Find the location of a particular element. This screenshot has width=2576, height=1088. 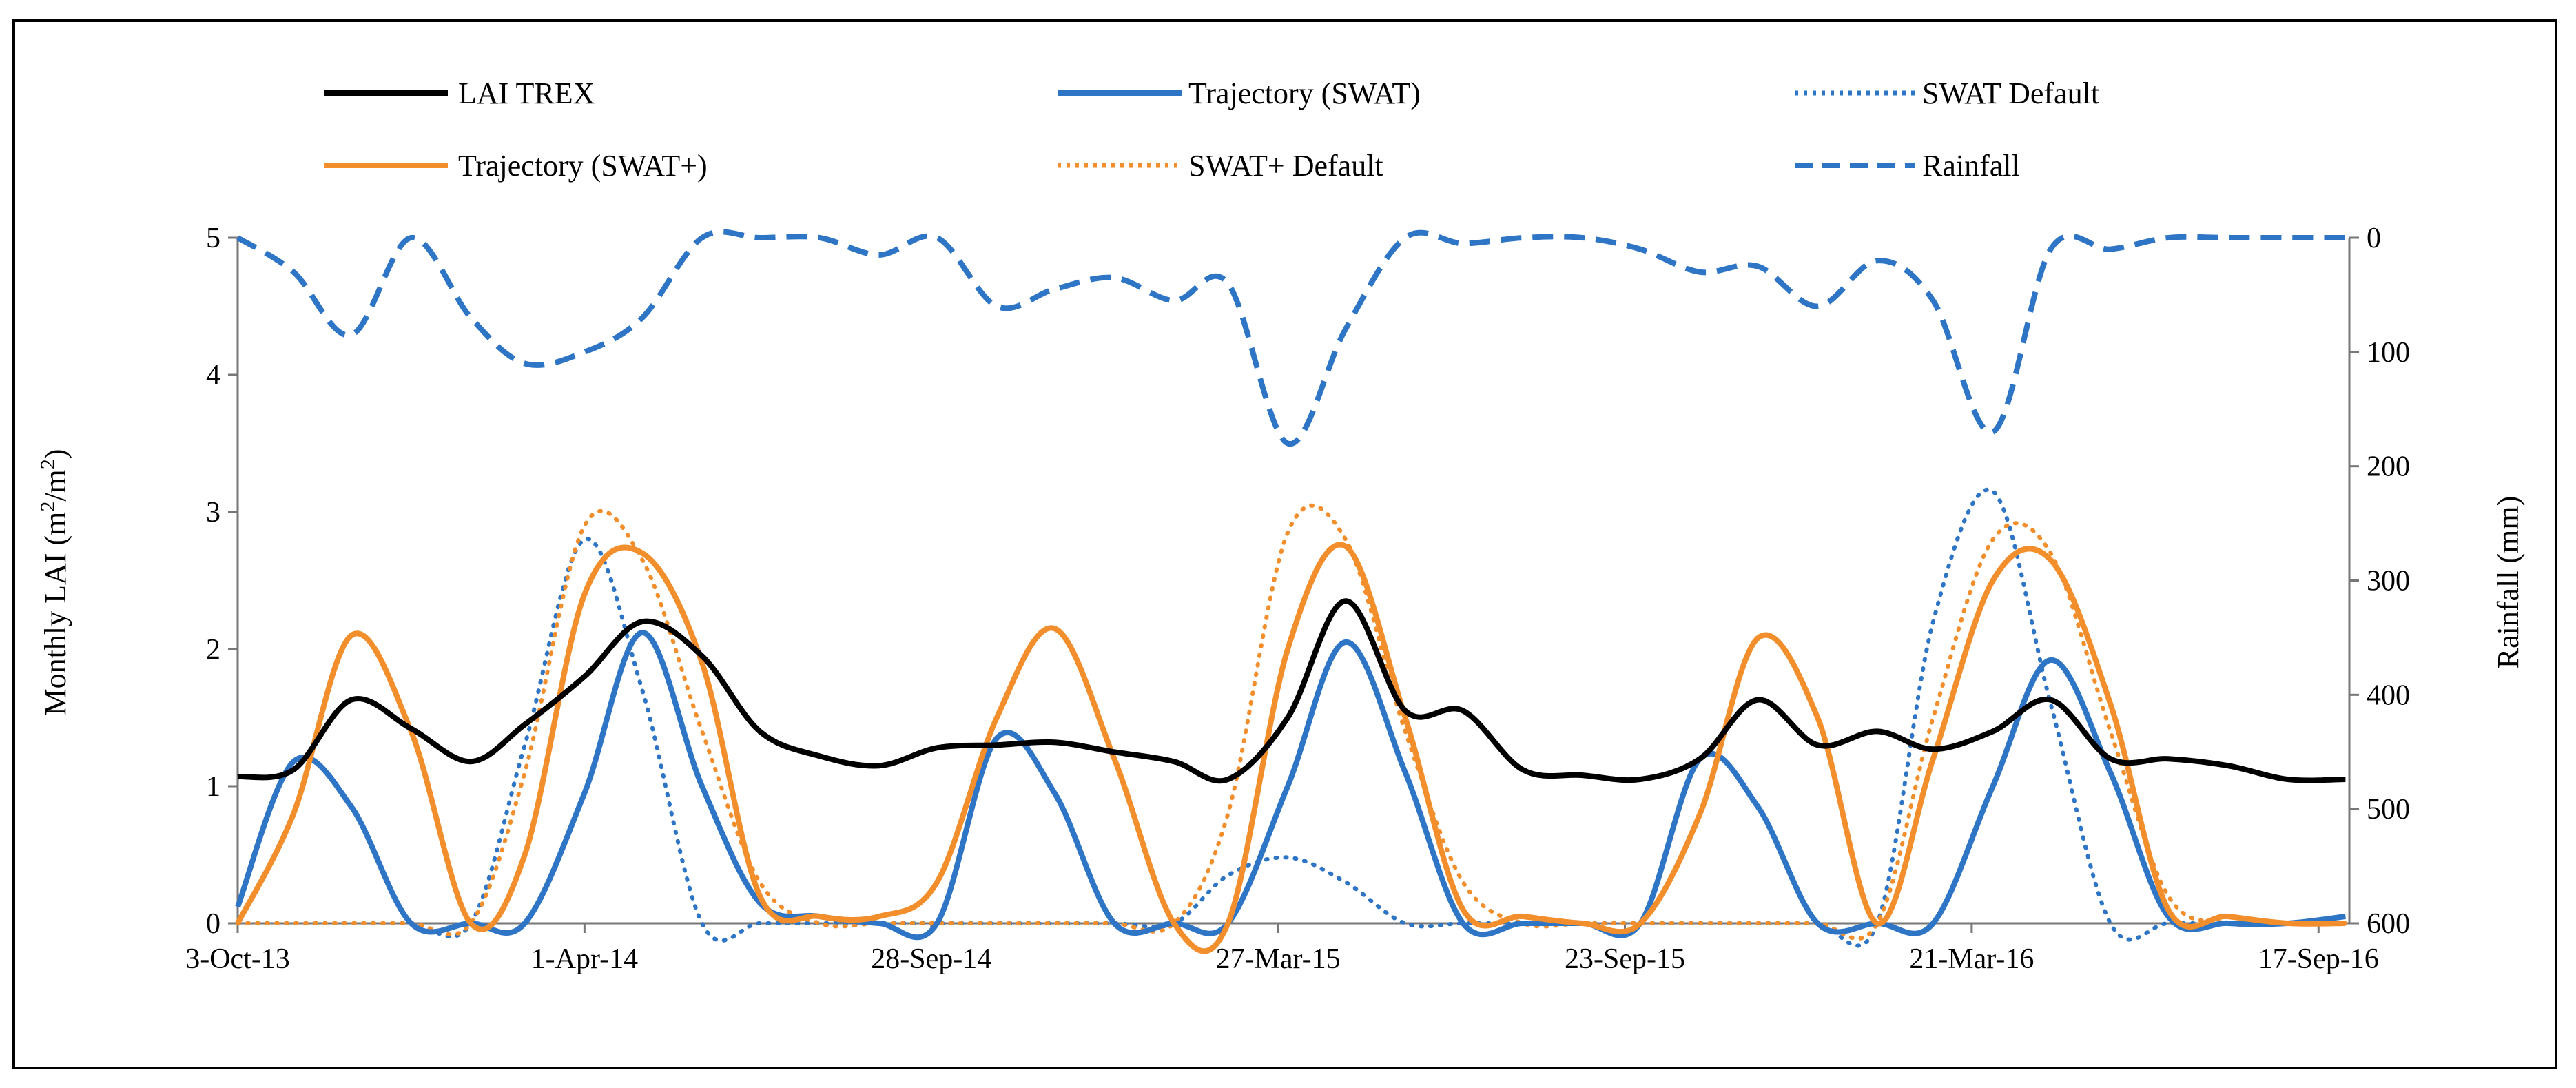

legend-item-swat-default: SWAT Default is located at coordinates (1947, 93).